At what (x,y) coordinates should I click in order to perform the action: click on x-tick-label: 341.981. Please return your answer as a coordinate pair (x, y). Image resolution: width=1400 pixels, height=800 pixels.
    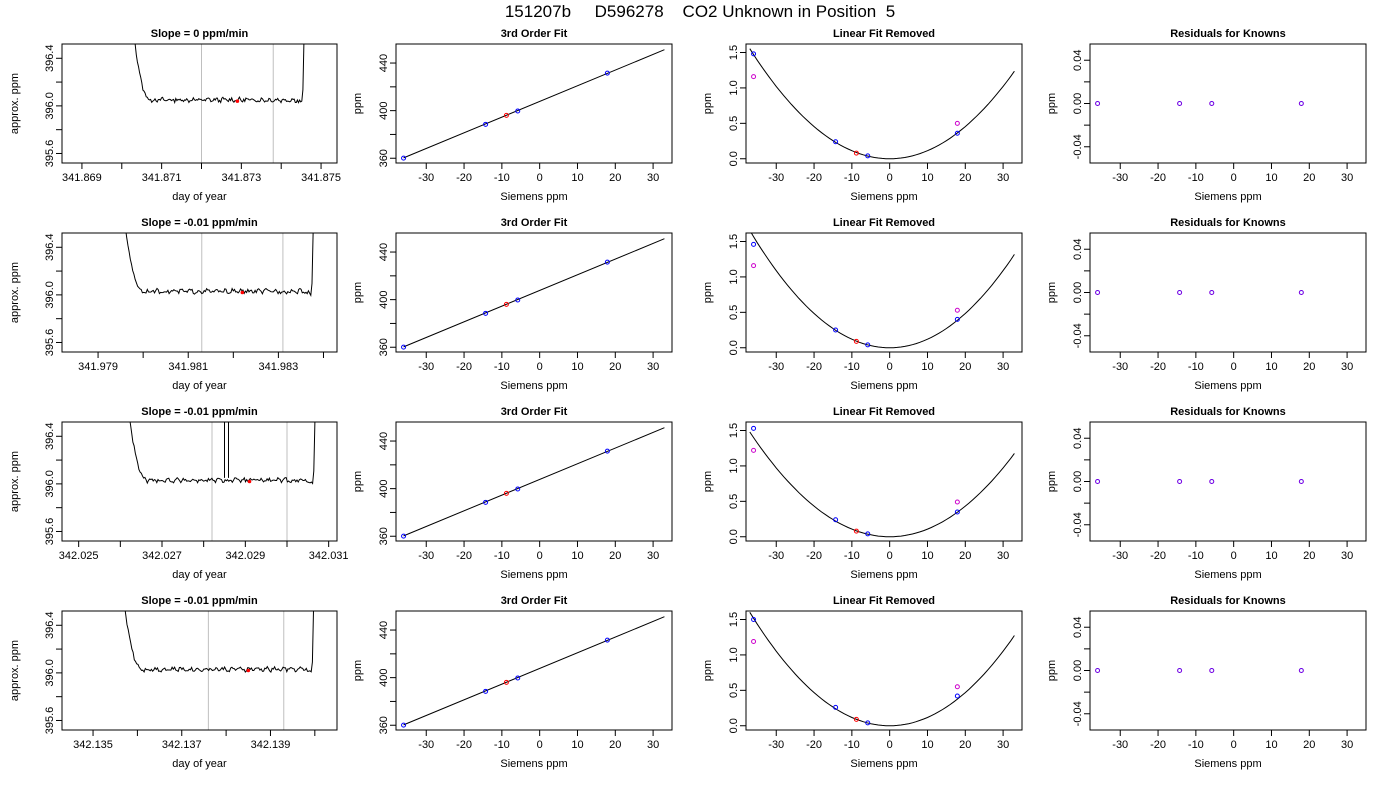
    Looking at the image, I should click on (188, 367).